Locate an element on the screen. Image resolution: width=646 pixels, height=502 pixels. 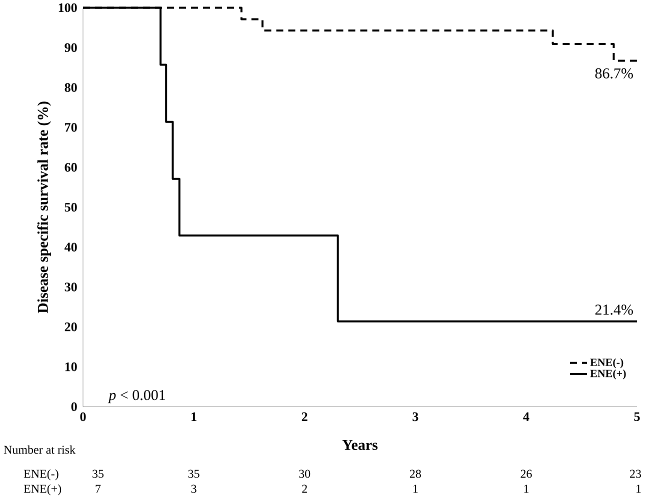
text: Number at risk is located at coordinates (40, 450).